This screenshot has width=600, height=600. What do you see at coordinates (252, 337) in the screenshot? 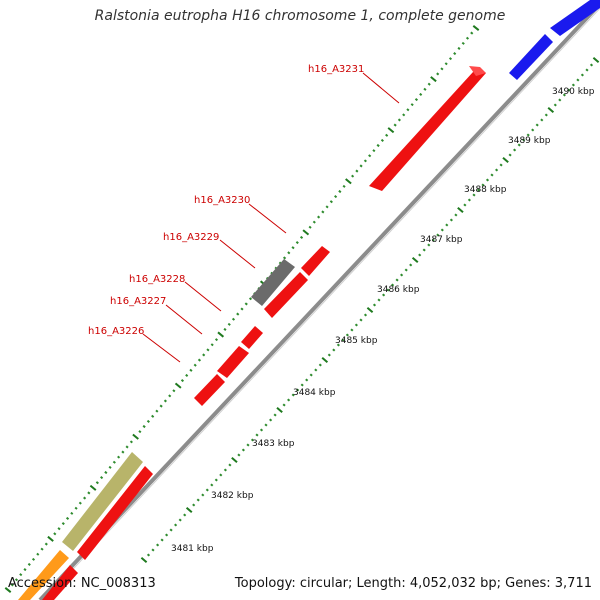
I see `gene-h16-a3227b` at bounding box center [252, 337].